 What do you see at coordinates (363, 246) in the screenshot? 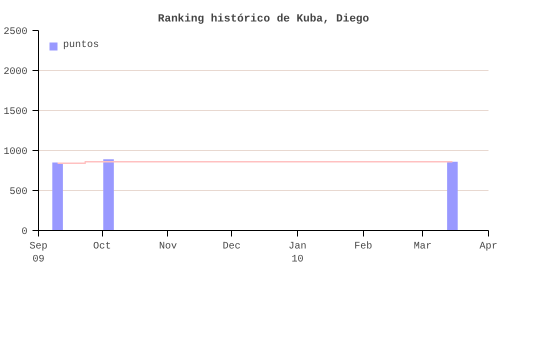
I see `x-tick-label: Feb` at bounding box center [363, 246].